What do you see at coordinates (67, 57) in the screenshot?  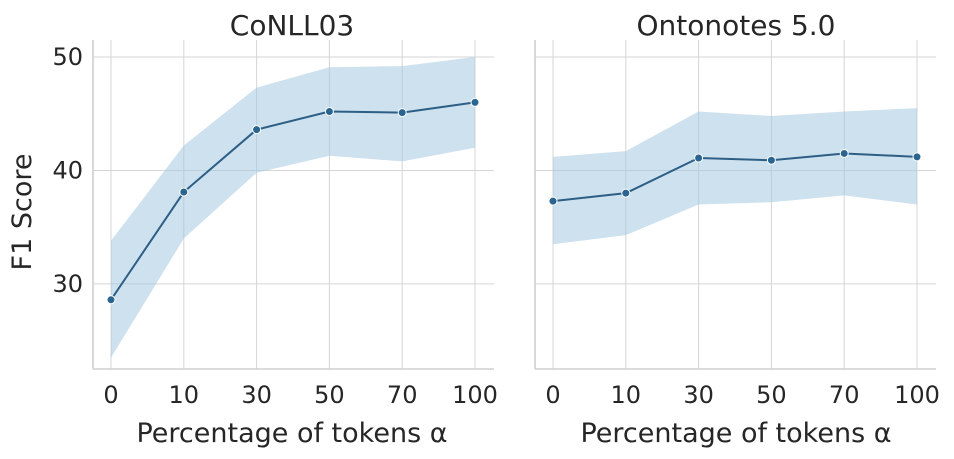 I see `y-tick-label: 50` at bounding box center [67, 57].